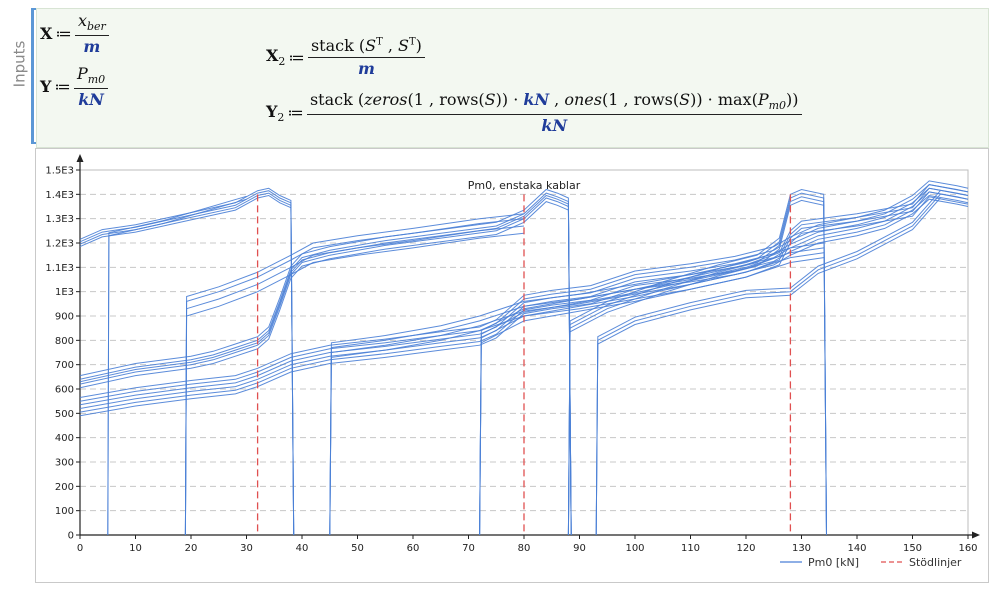 Image resolution: width=999 pixels, height=595 pixels. What do you see at coordinates (64, 463) in the screenshot?
I see `y-tick-label: 300` at bounding box center [64, 463].